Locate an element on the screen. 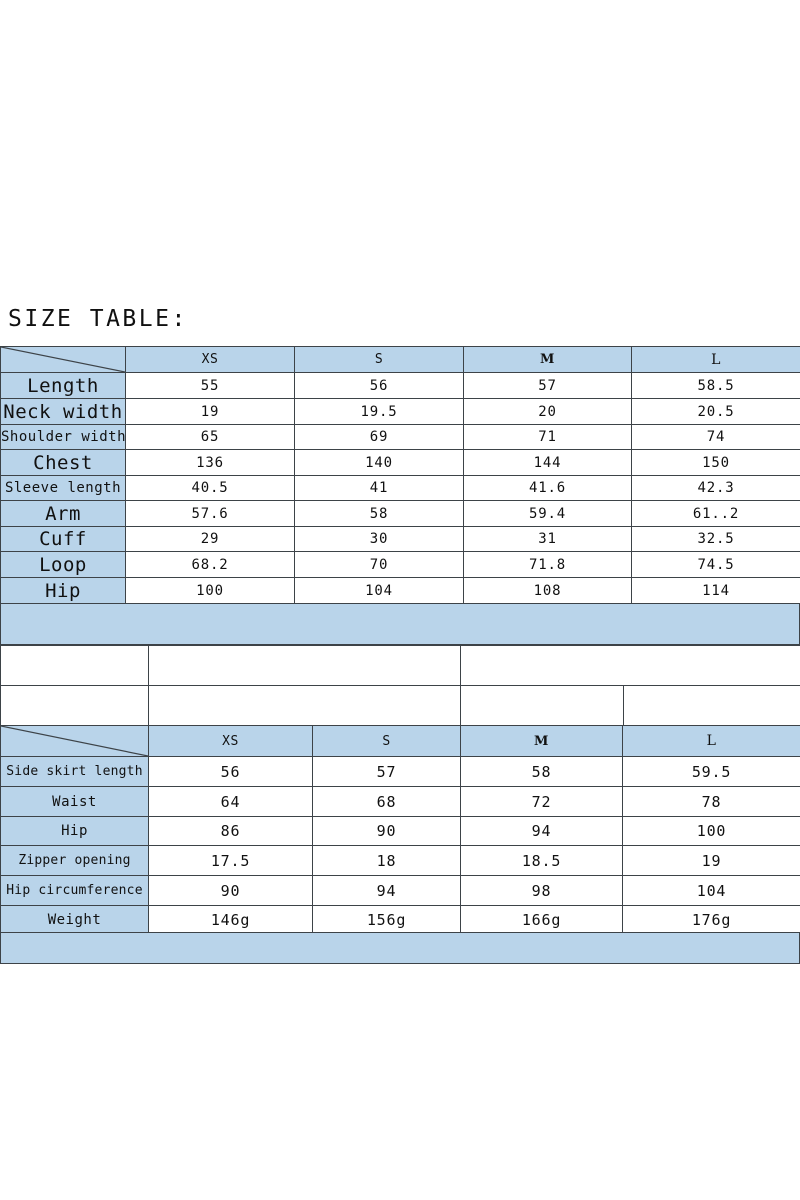 This screenshot has height=1200, width=800. table-row: Sleeve length 40.5 41 41.6 42.3 is located at coordinates (400, 488).